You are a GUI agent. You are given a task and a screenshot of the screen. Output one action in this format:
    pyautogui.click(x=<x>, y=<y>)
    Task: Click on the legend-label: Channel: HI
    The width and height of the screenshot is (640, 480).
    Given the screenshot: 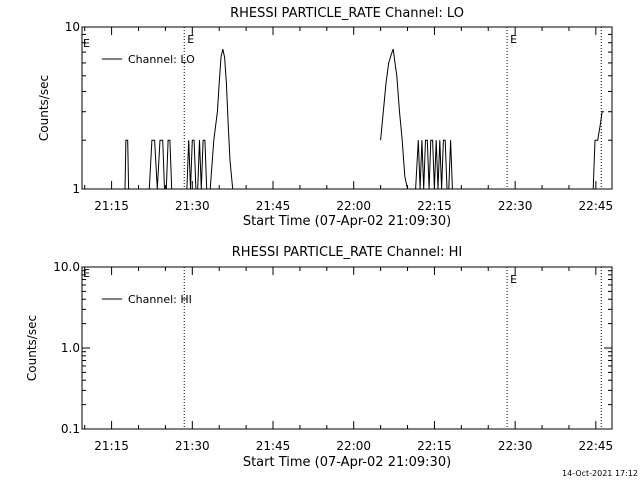 What is the action you would take?
    pyautogui.click(x=160, y=299)
    